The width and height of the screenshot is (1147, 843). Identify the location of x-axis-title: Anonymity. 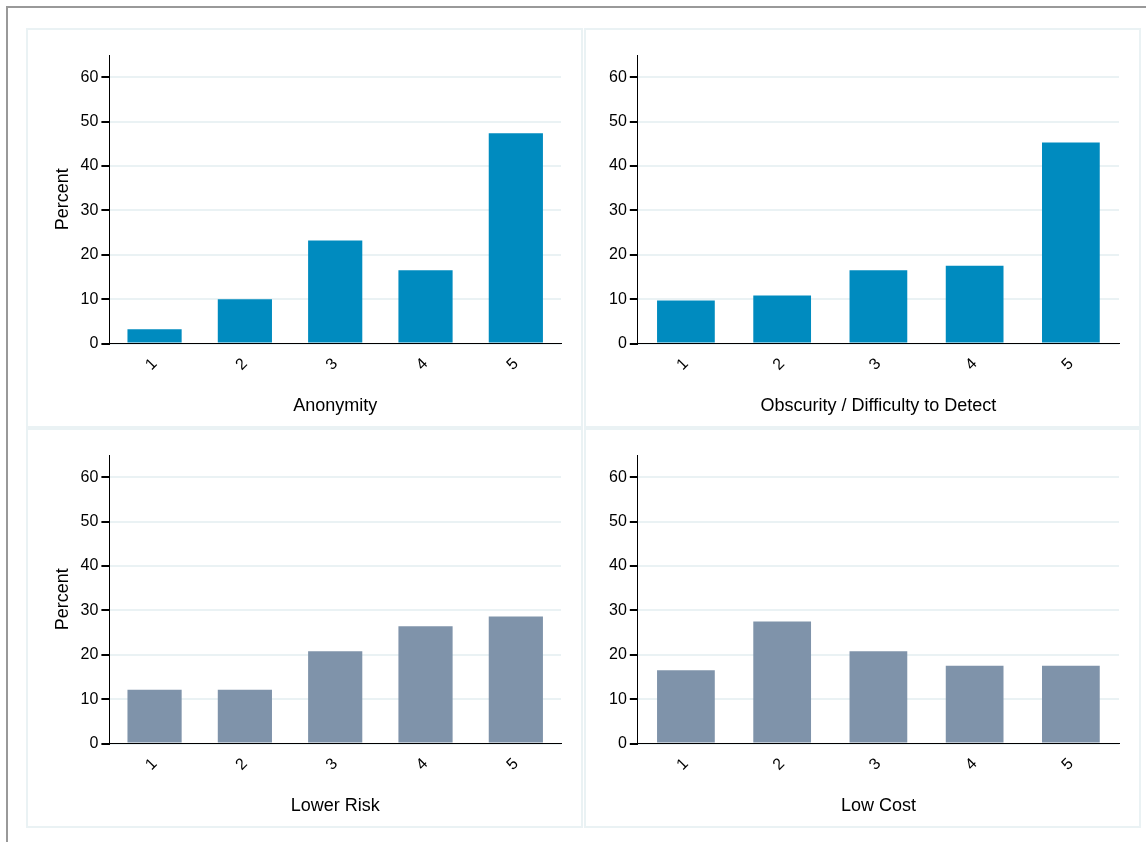
(335, 405).